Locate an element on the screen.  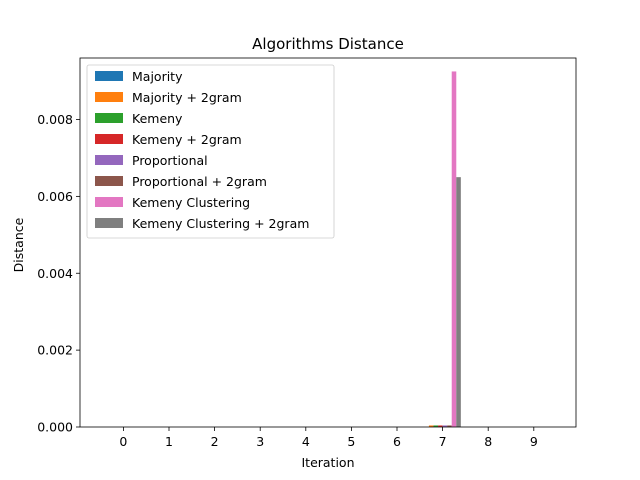
x-tick-label: 8 is located at coordinates (488, 441).